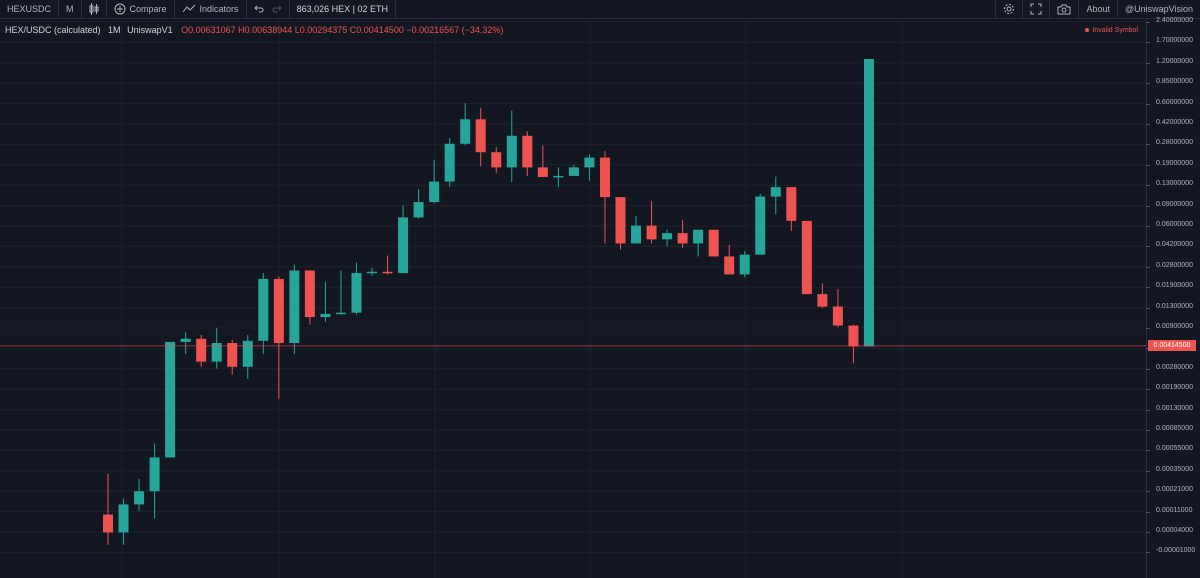 The width and height of the screenshot is (1200, 578). I want to click on price-axis-label: 0.85000000, so click(1174, 82).